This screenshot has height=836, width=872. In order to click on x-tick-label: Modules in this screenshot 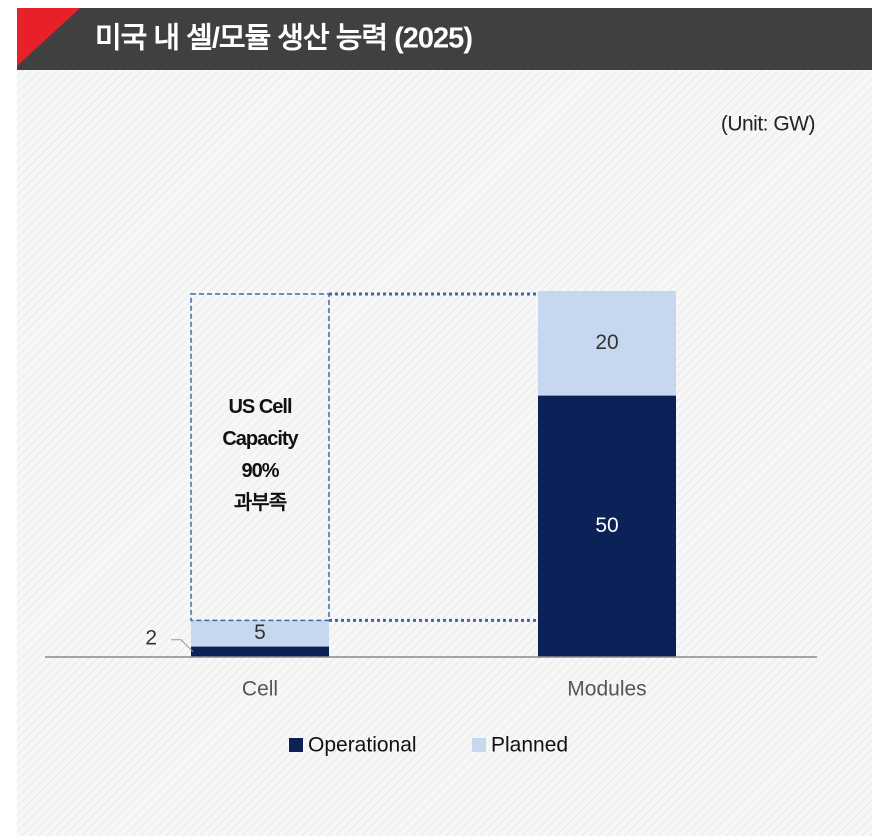, I will do `click(606, 689)`.